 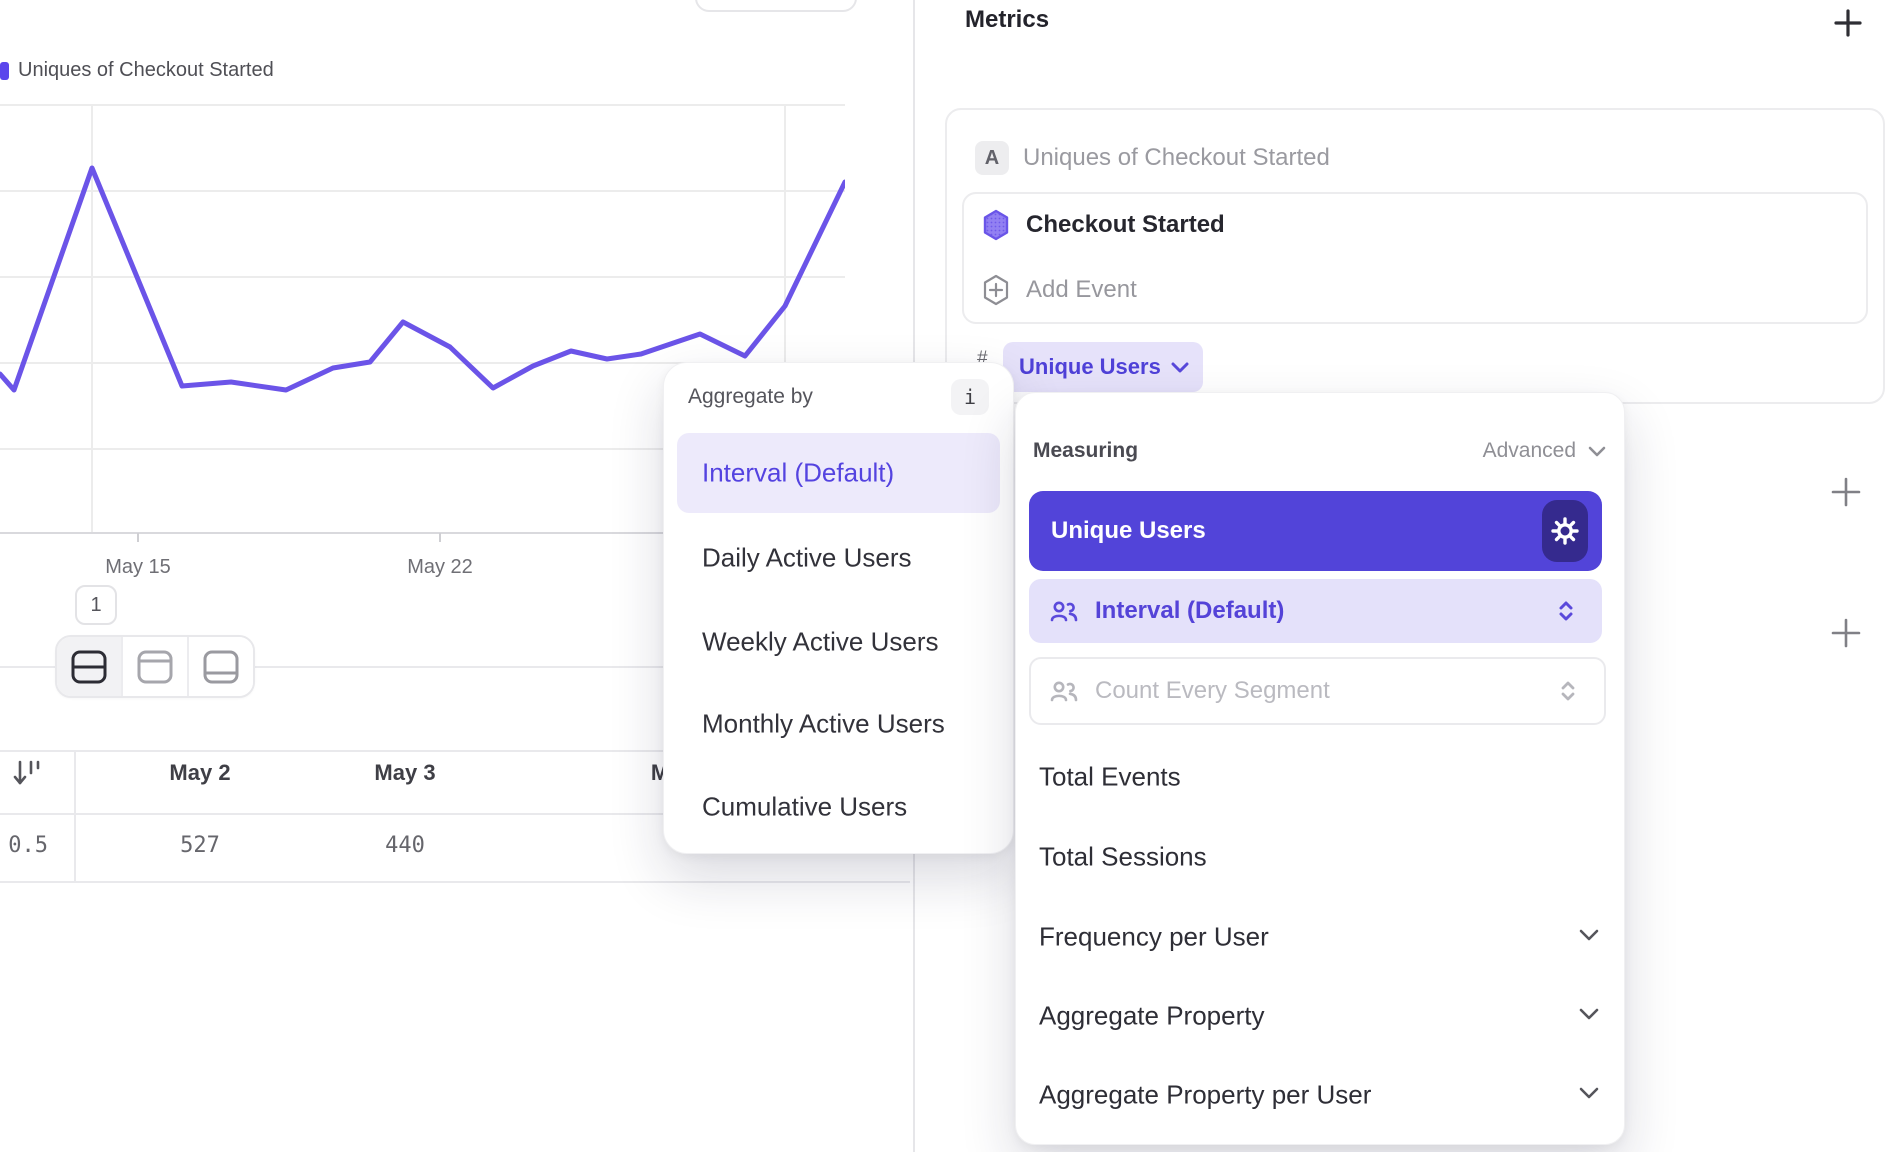 I want to click on metric-label-row: A Uniques of Checkout Started, so click(x=1152, y=158).